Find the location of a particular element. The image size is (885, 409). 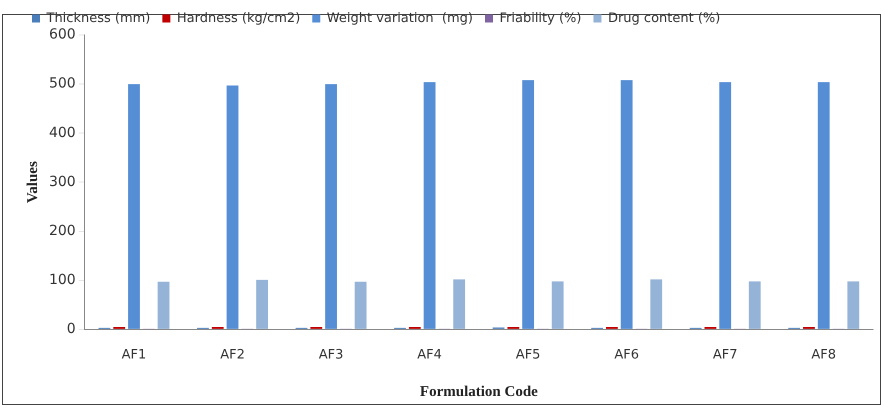

x-tick-label: AF1 is located at coordinates (134, 355).